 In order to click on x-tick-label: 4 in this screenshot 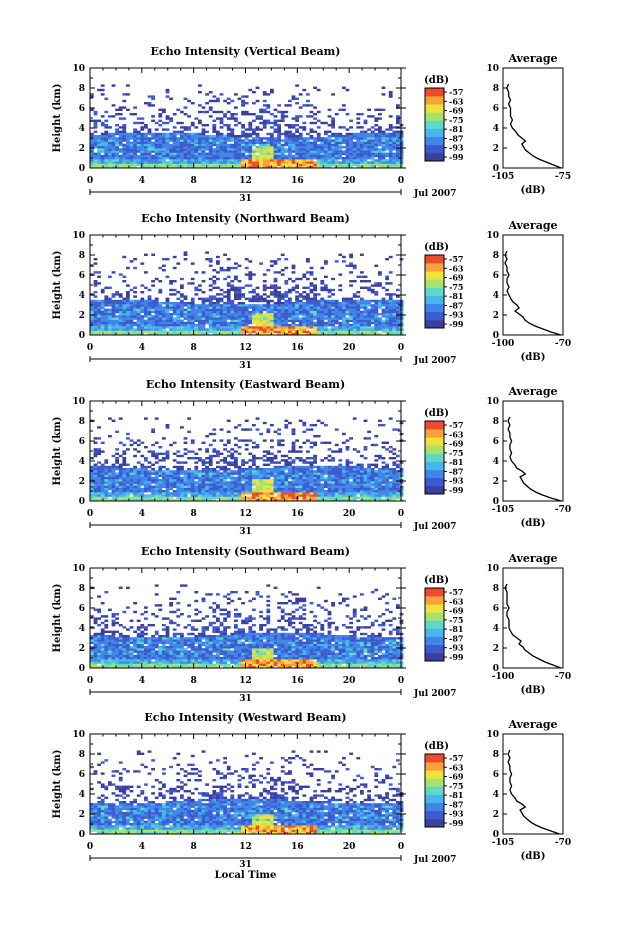, I will do `click(142, 181)`.